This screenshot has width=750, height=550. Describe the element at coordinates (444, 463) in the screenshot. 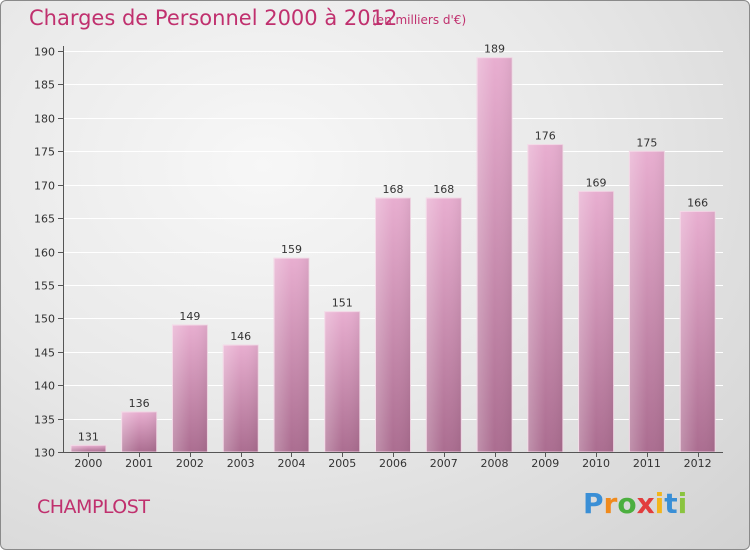

I see `x-tick-label: 2007` at that location.